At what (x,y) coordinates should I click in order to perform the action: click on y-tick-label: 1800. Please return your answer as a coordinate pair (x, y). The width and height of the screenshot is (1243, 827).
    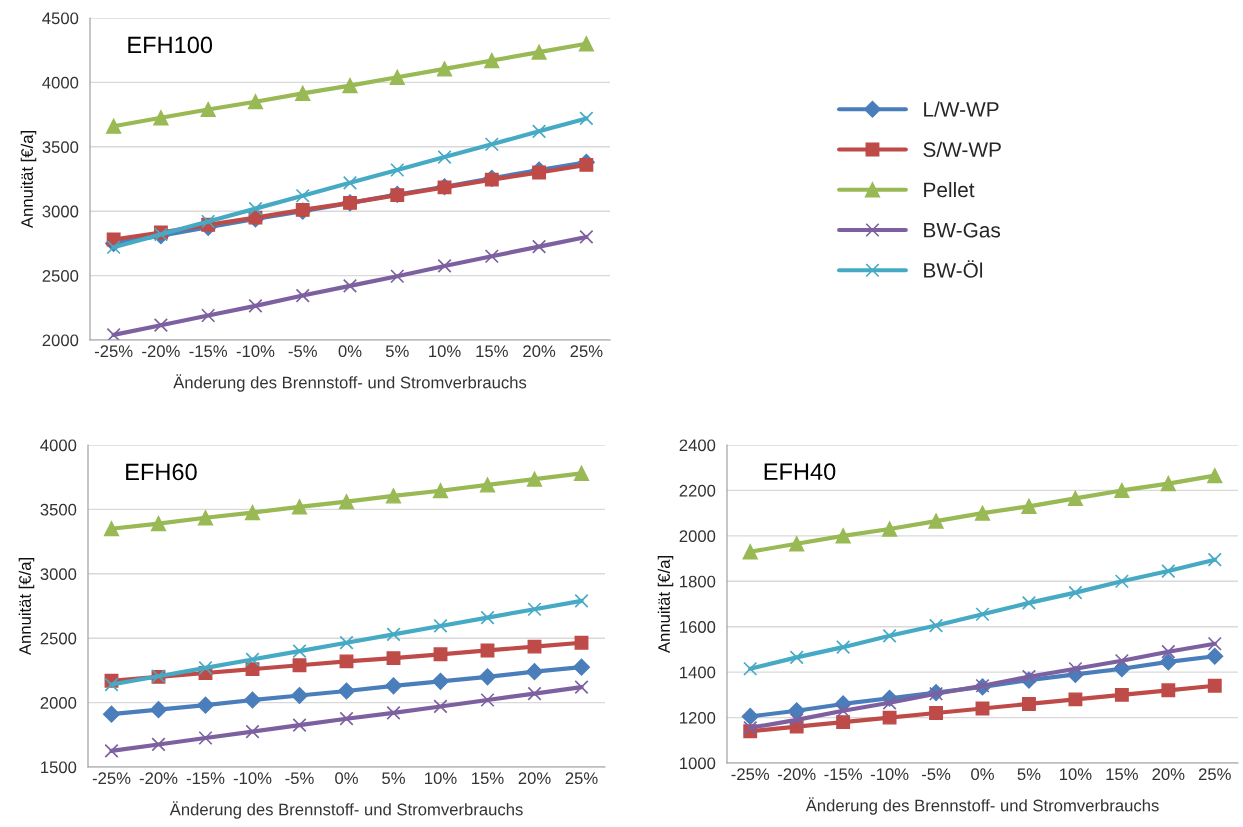
    Looking at the image, I should click on (698, 581).